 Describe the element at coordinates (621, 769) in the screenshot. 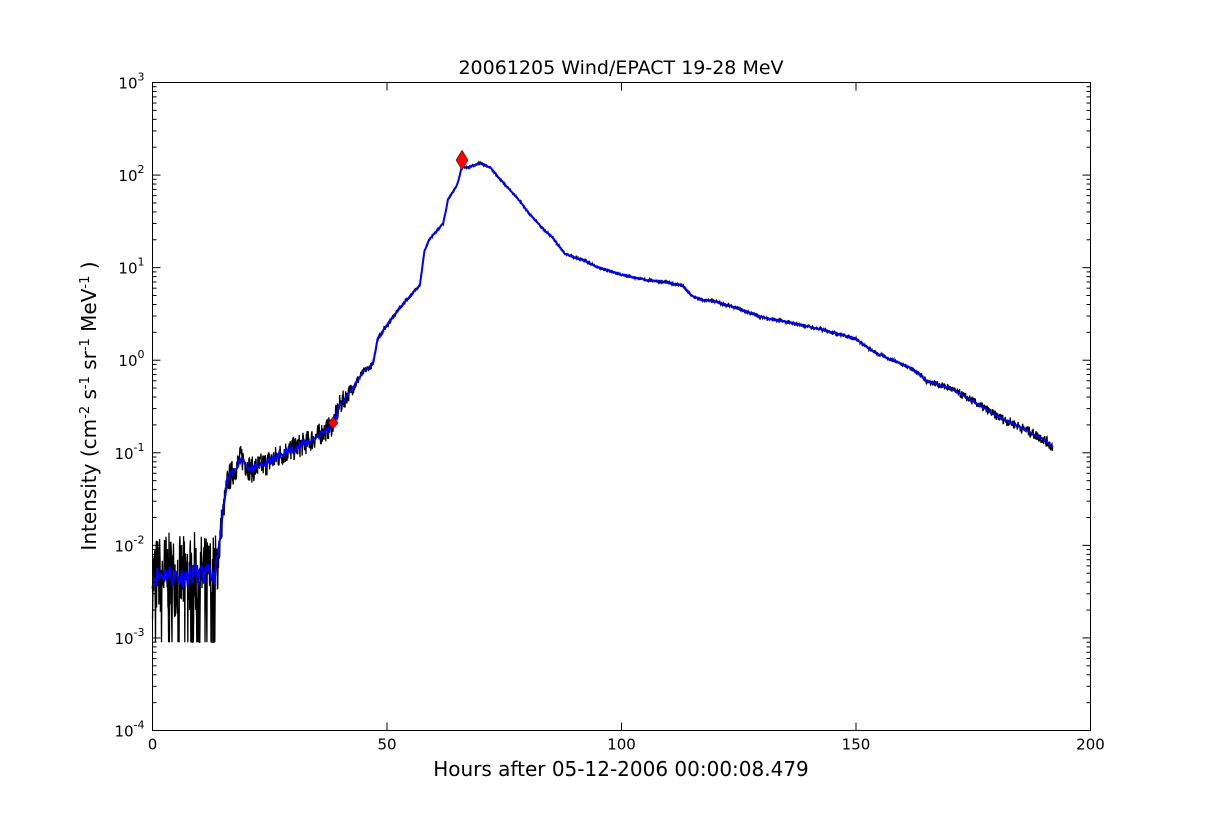

I see `x-axis-label: Hours after 05-12-2006 00:00:08.479` at that location.